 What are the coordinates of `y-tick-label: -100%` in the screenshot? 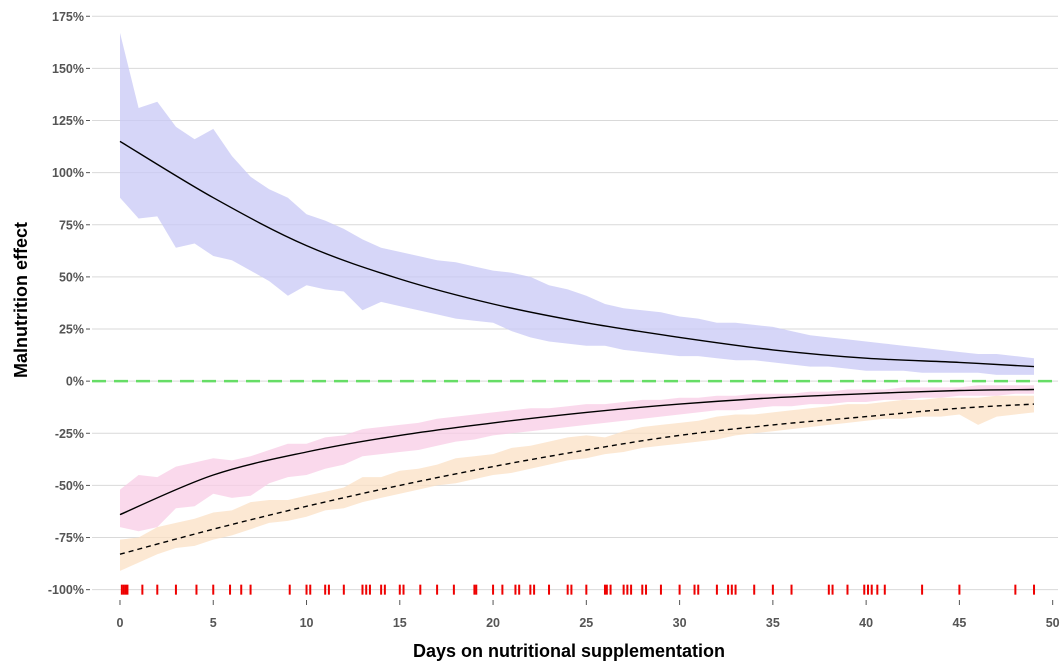 It's located at (66, 590).